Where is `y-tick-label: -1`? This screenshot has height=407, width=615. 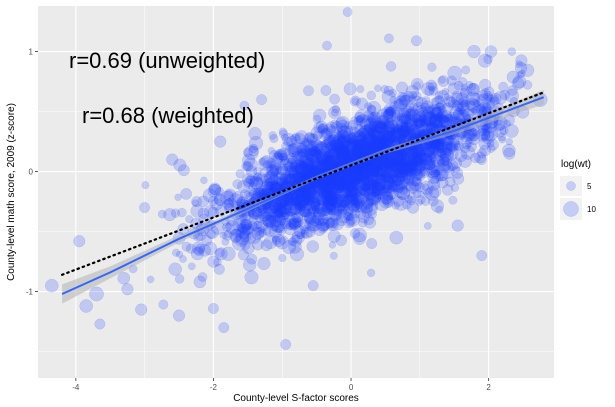 y-tick-label: -1 is located at coordinates (30, 292).